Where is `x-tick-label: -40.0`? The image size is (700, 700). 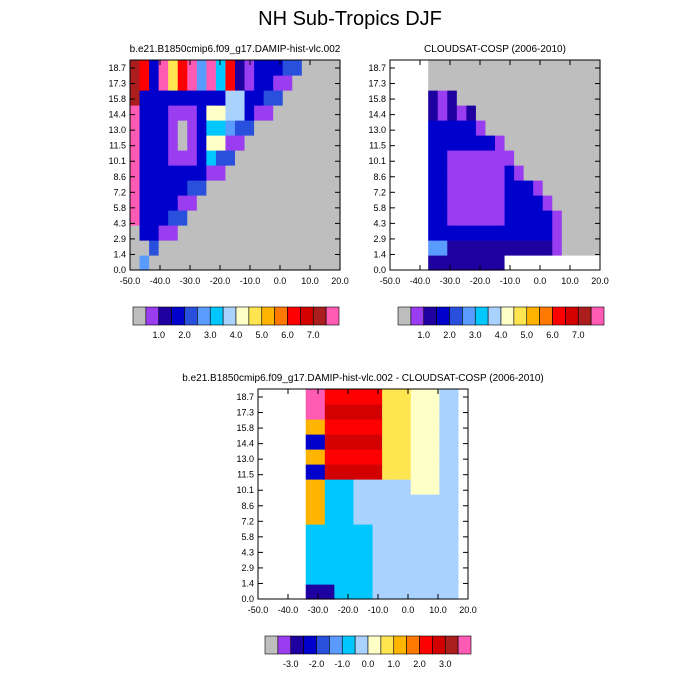
x-tick-label: -40.0 is located at coordinates (288, 610).